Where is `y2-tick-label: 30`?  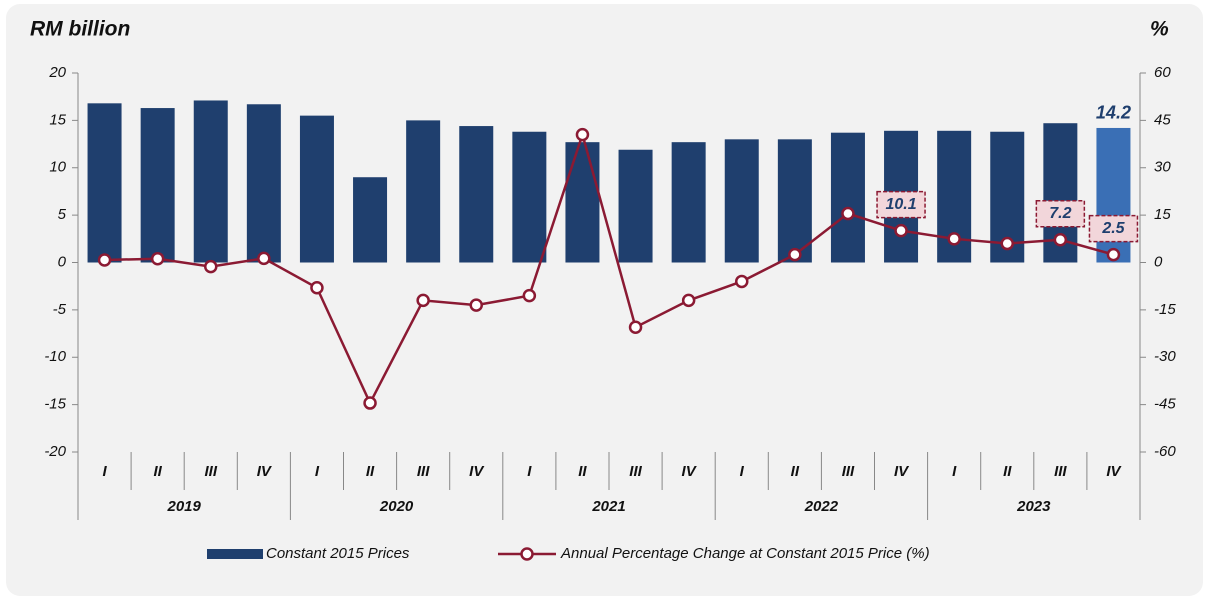 y2-tick-label: 30 is located at coordinates (1162, 167).